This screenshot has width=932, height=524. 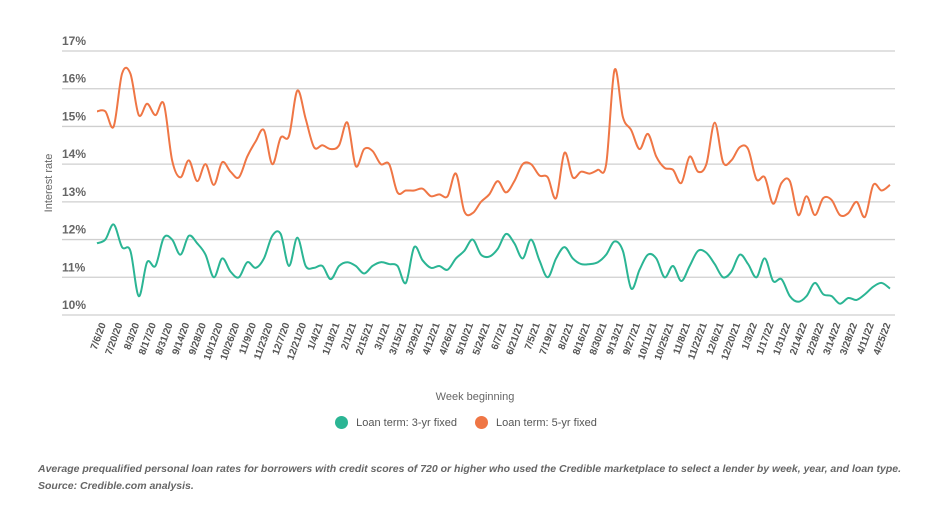 What do you see at coordinates (475, 397) in the screenshot?
I see `x-axis-title: Week beginning` at bounding box center [475, 397].